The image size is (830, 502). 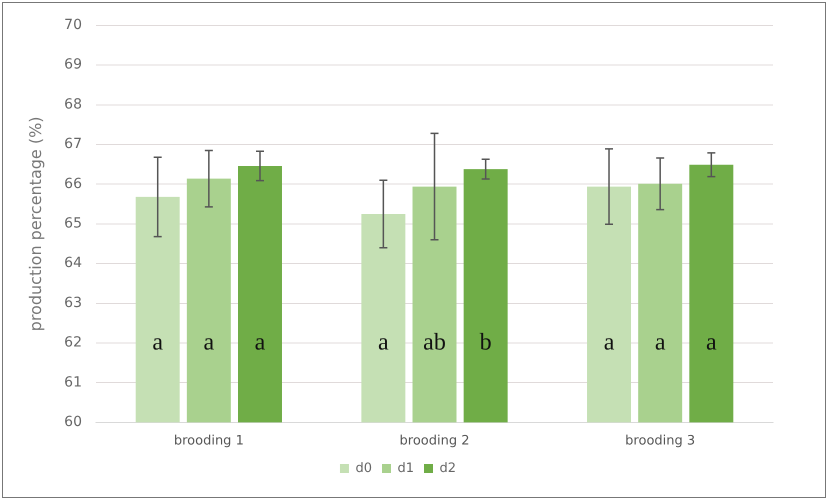 I want to click on x-tick-label: brooding 1, so click(x=209, y=441).